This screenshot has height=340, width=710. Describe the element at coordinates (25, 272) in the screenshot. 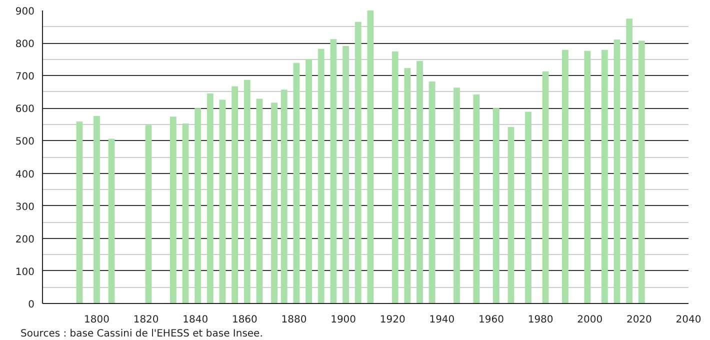

I see `y-tick-label: 100` at that location.